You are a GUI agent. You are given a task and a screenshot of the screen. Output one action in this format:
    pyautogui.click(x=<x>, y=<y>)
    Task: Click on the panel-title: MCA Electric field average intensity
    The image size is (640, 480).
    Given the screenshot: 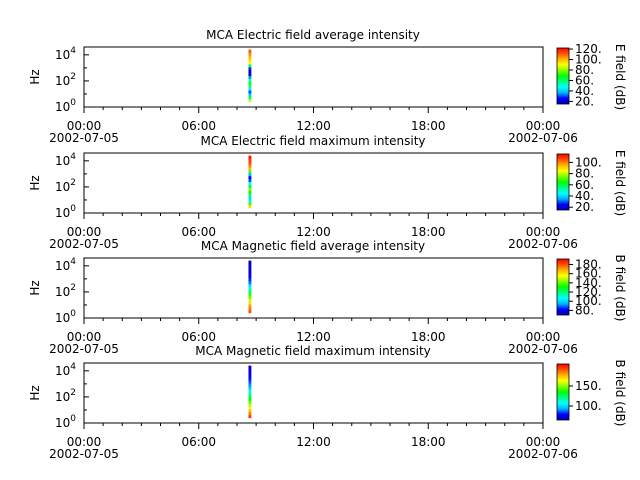 What is the action you would take?
    pyautogui.click(x=313, y=35)
    